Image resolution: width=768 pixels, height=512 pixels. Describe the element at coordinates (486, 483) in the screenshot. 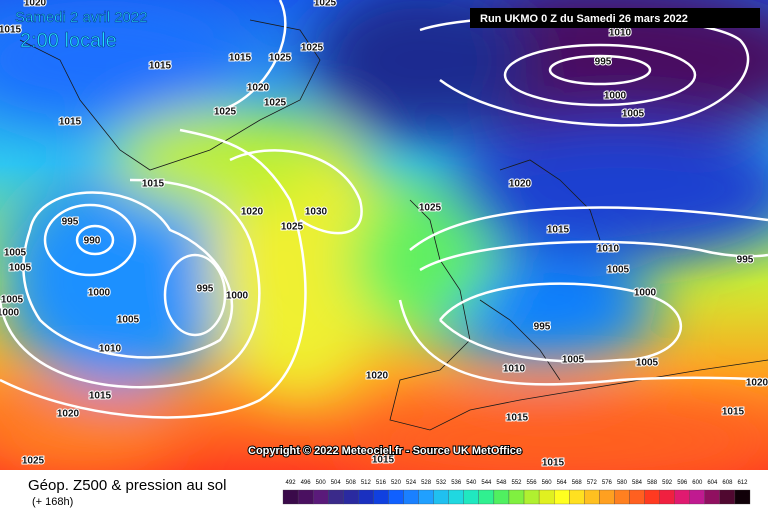

I see `scale-label: 544` at that location.